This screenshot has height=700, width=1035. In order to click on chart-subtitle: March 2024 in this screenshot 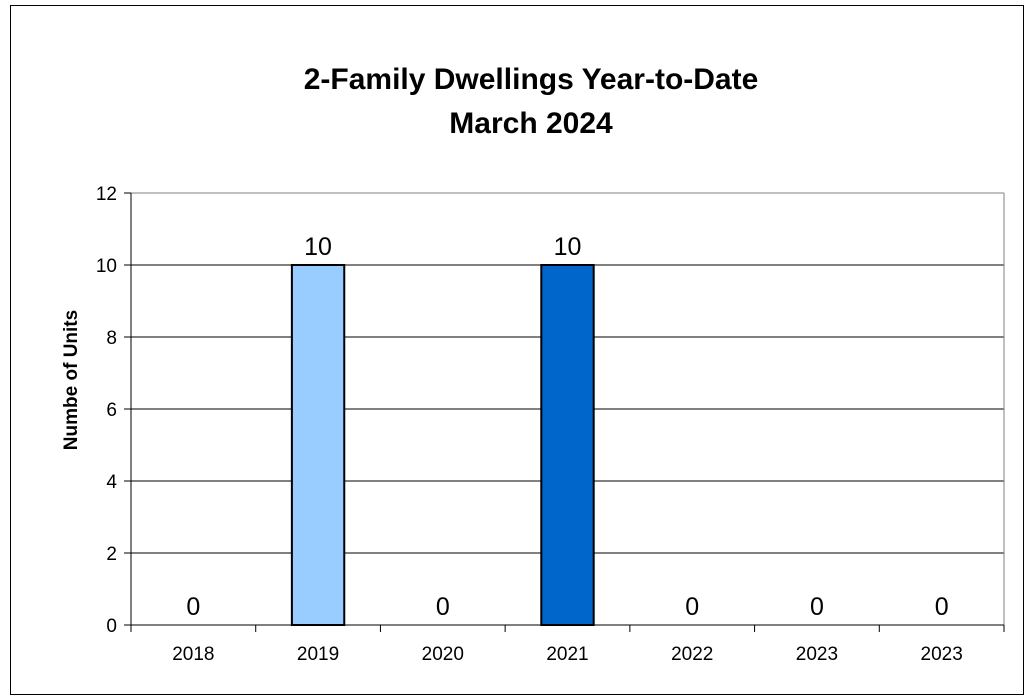, I will do `click(531, 123)`.